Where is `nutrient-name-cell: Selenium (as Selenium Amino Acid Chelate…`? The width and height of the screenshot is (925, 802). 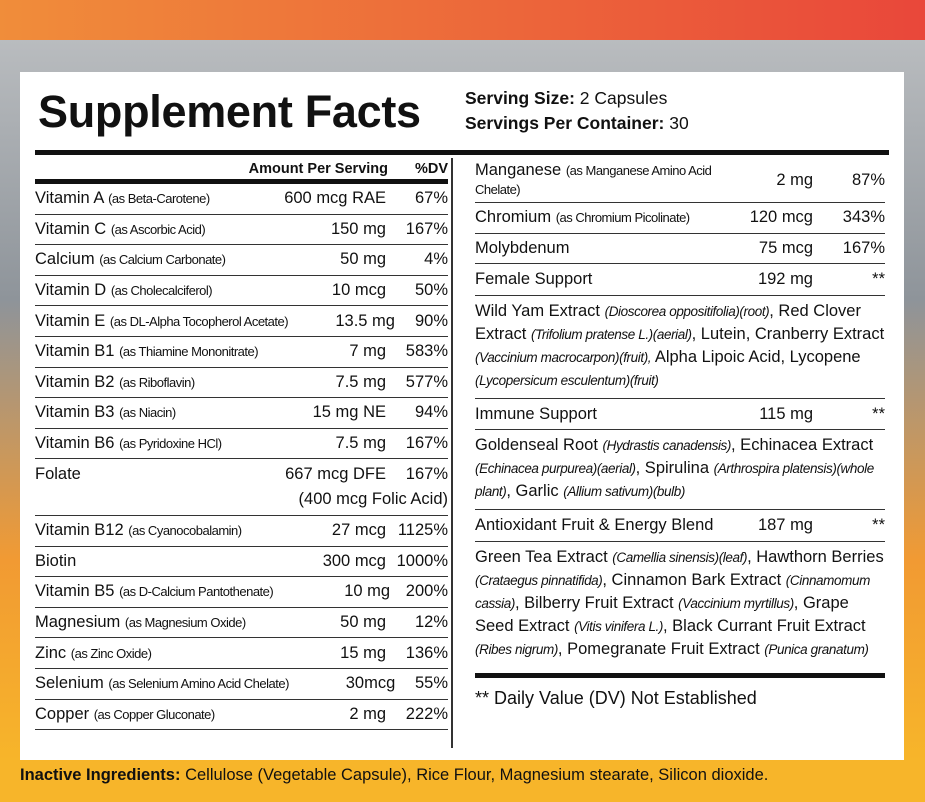
nutrient-name-cell: Selenium (as Selenium Amino Acid Chelate… is located at coordinates (162, 683).